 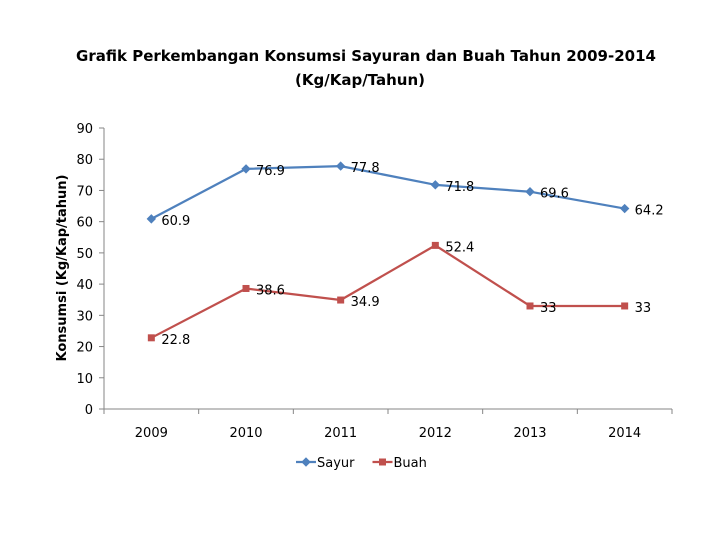 What do you see at coordinates (435, 433) in the screenshot?
I see `x-tick-label: 2012` at bounding box center [435, 433].